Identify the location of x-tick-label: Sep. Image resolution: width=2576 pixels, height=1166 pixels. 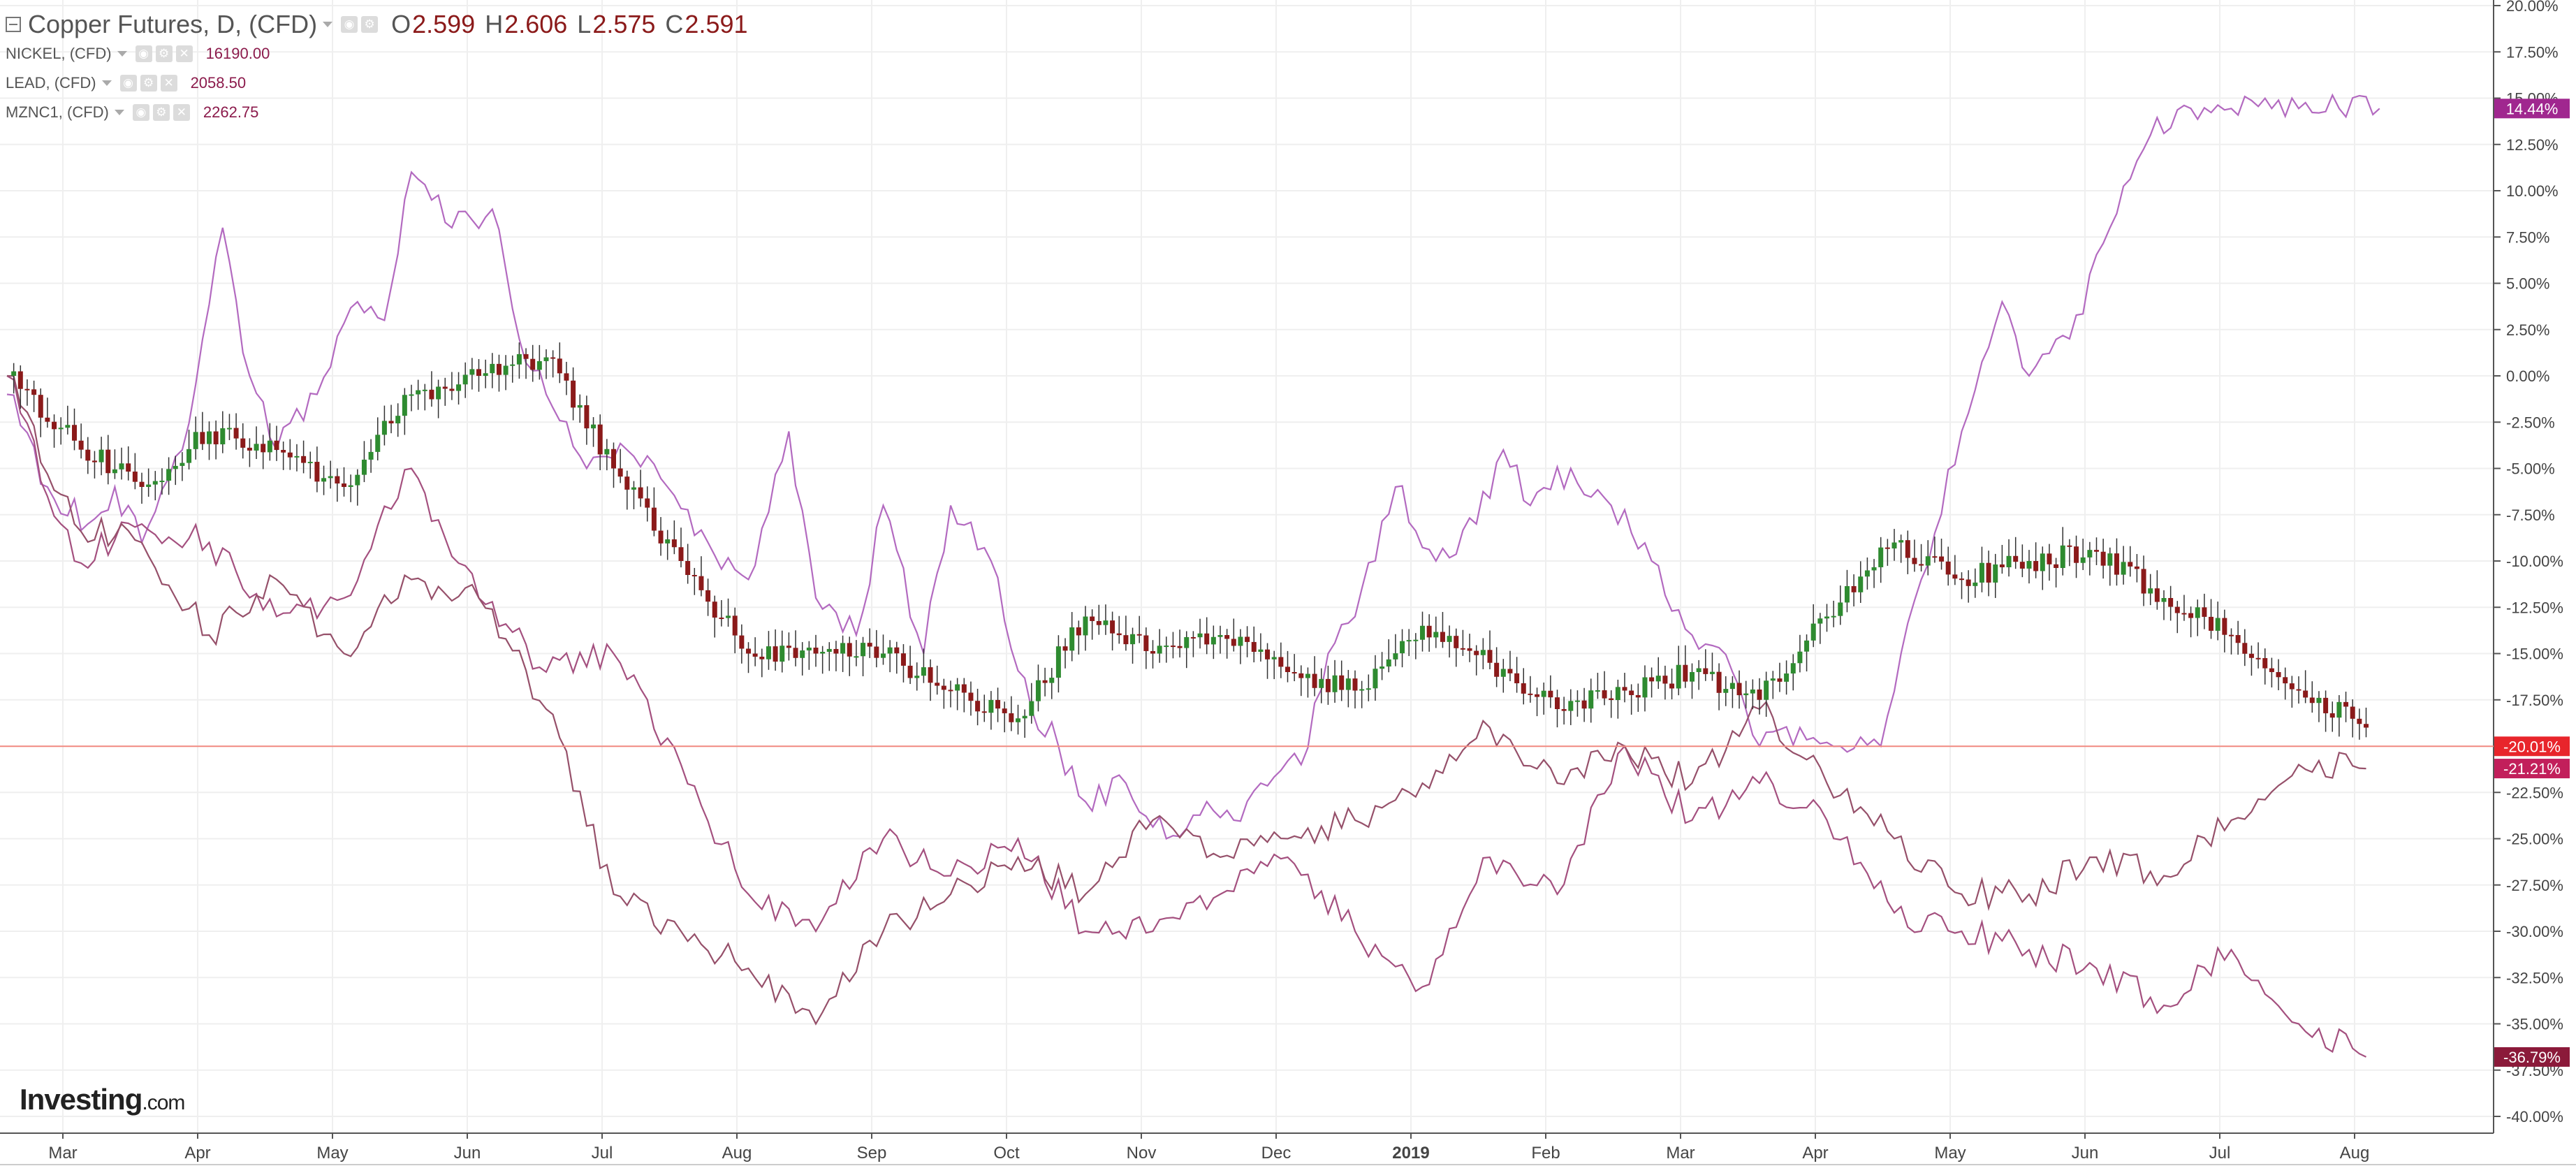
(872, 1153).